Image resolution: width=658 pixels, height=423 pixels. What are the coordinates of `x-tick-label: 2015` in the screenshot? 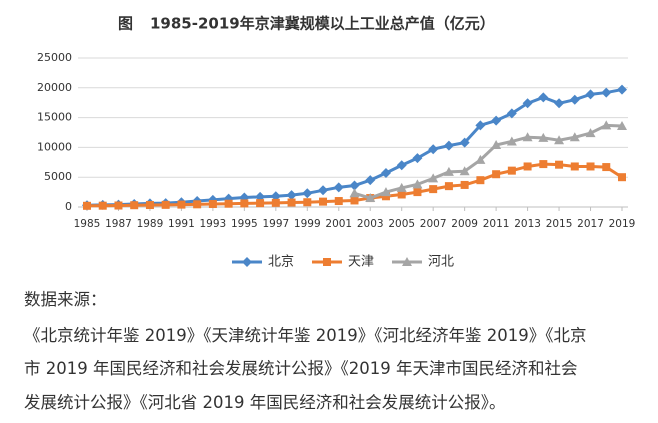 It's located at (559, 224).